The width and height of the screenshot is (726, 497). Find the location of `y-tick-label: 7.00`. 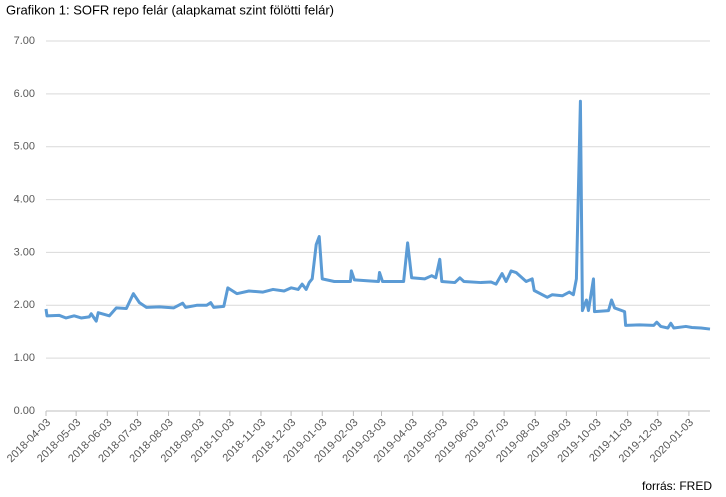

y-tick-label: 7.00 is located at coordinates (24, 41).